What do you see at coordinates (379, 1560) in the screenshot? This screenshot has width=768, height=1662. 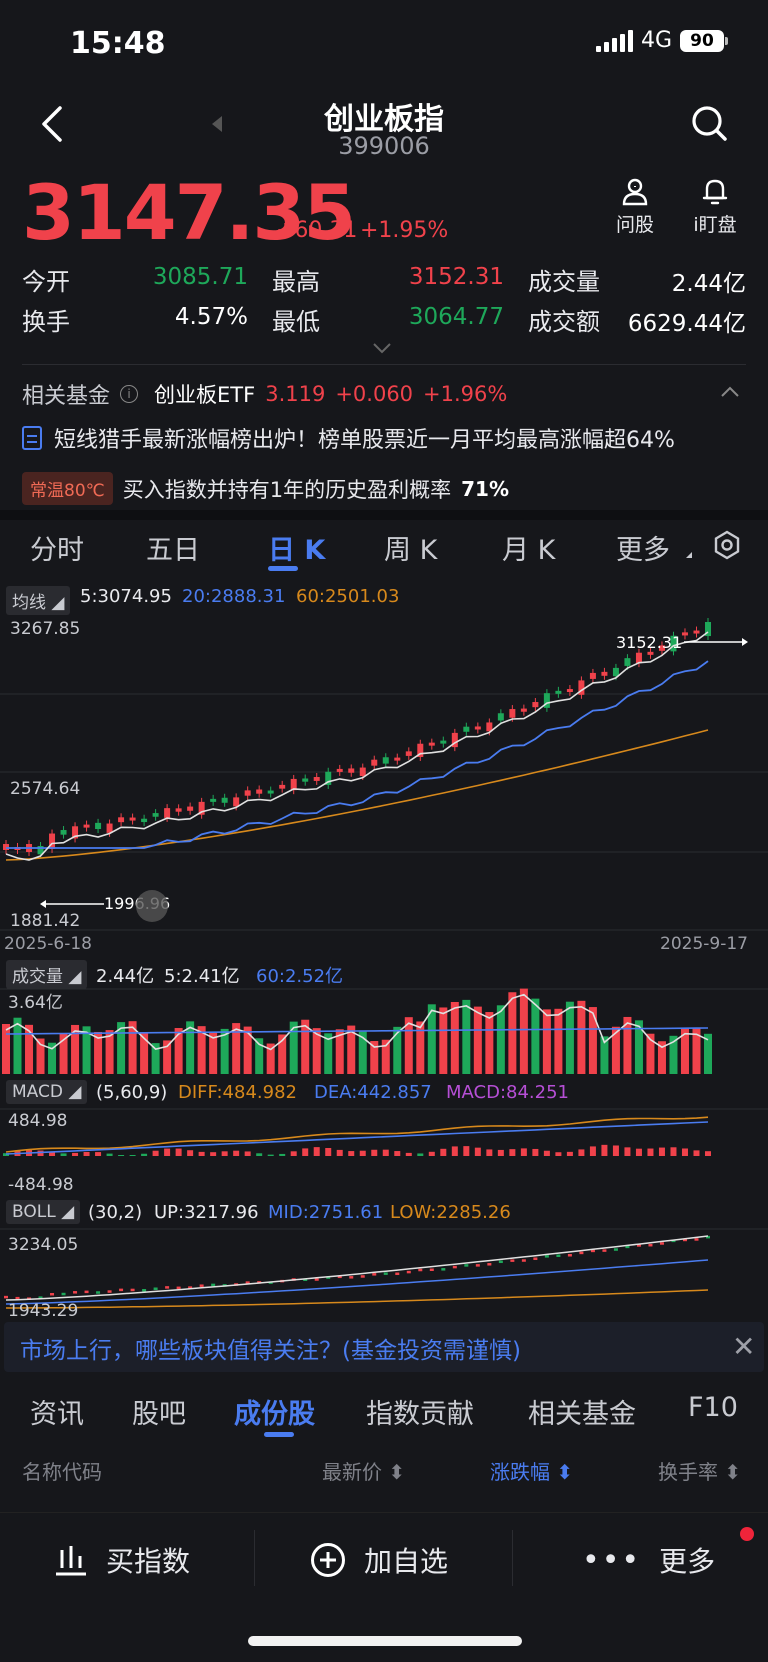 I see `add-watchlist-button: 加自选` at bounding box center [379, 1560].